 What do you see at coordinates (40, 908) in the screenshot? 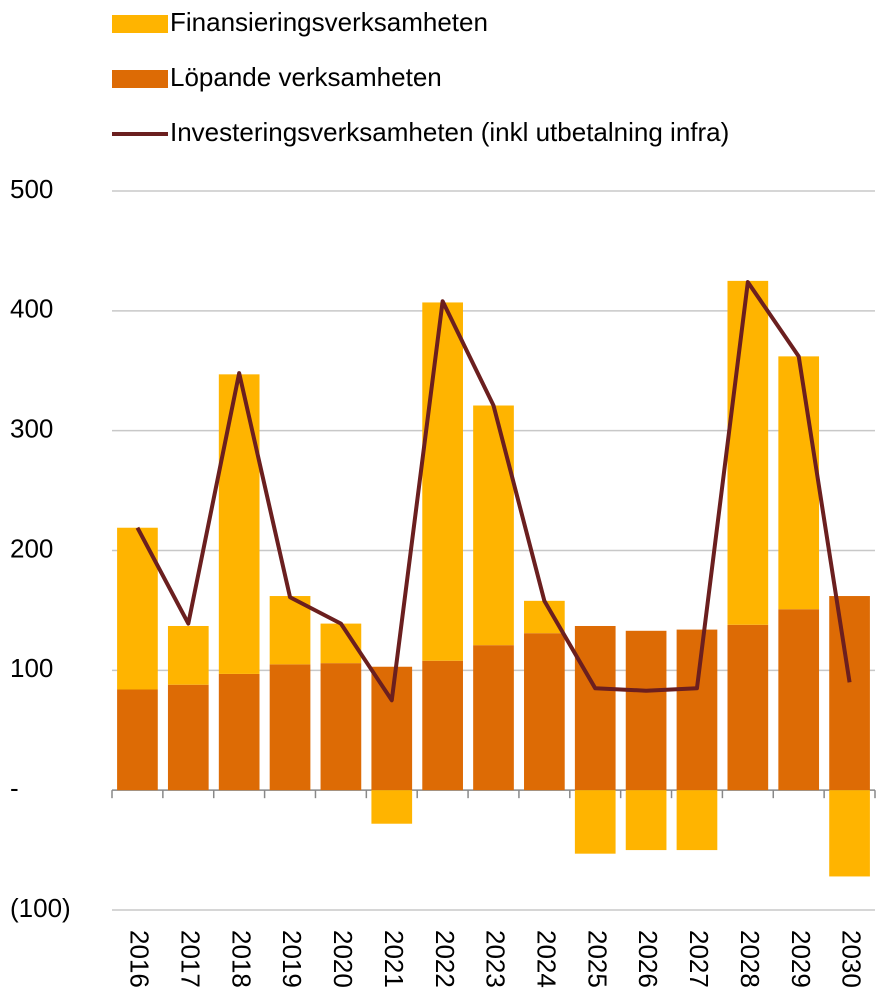
I see `y-tick-label: (100)` at bounding box center [40, 908].